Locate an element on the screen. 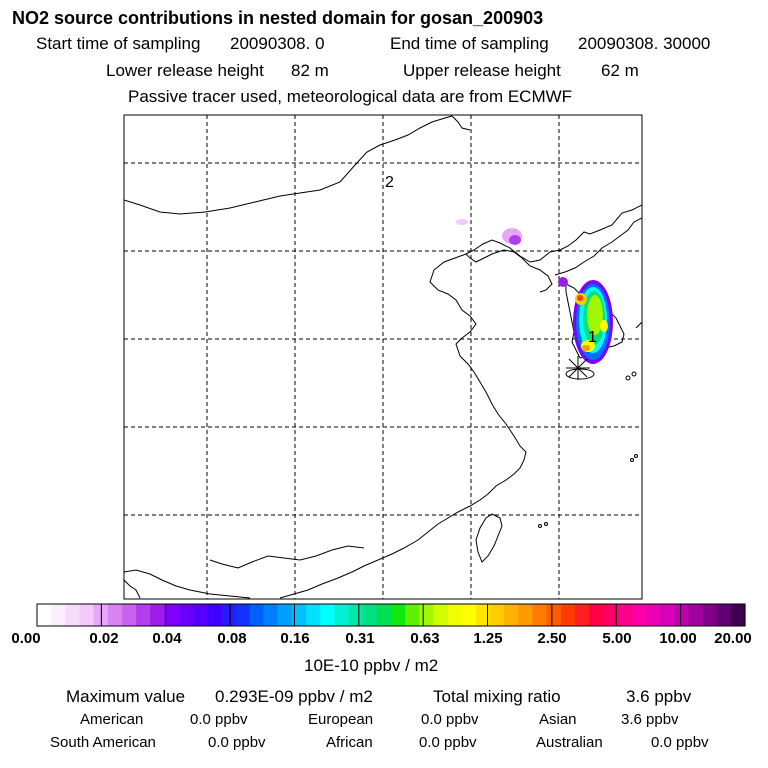 The width and height of the screenshot is (768, 768). colorbar-tick-label: 0.16 is located at coordinates (295, 638).